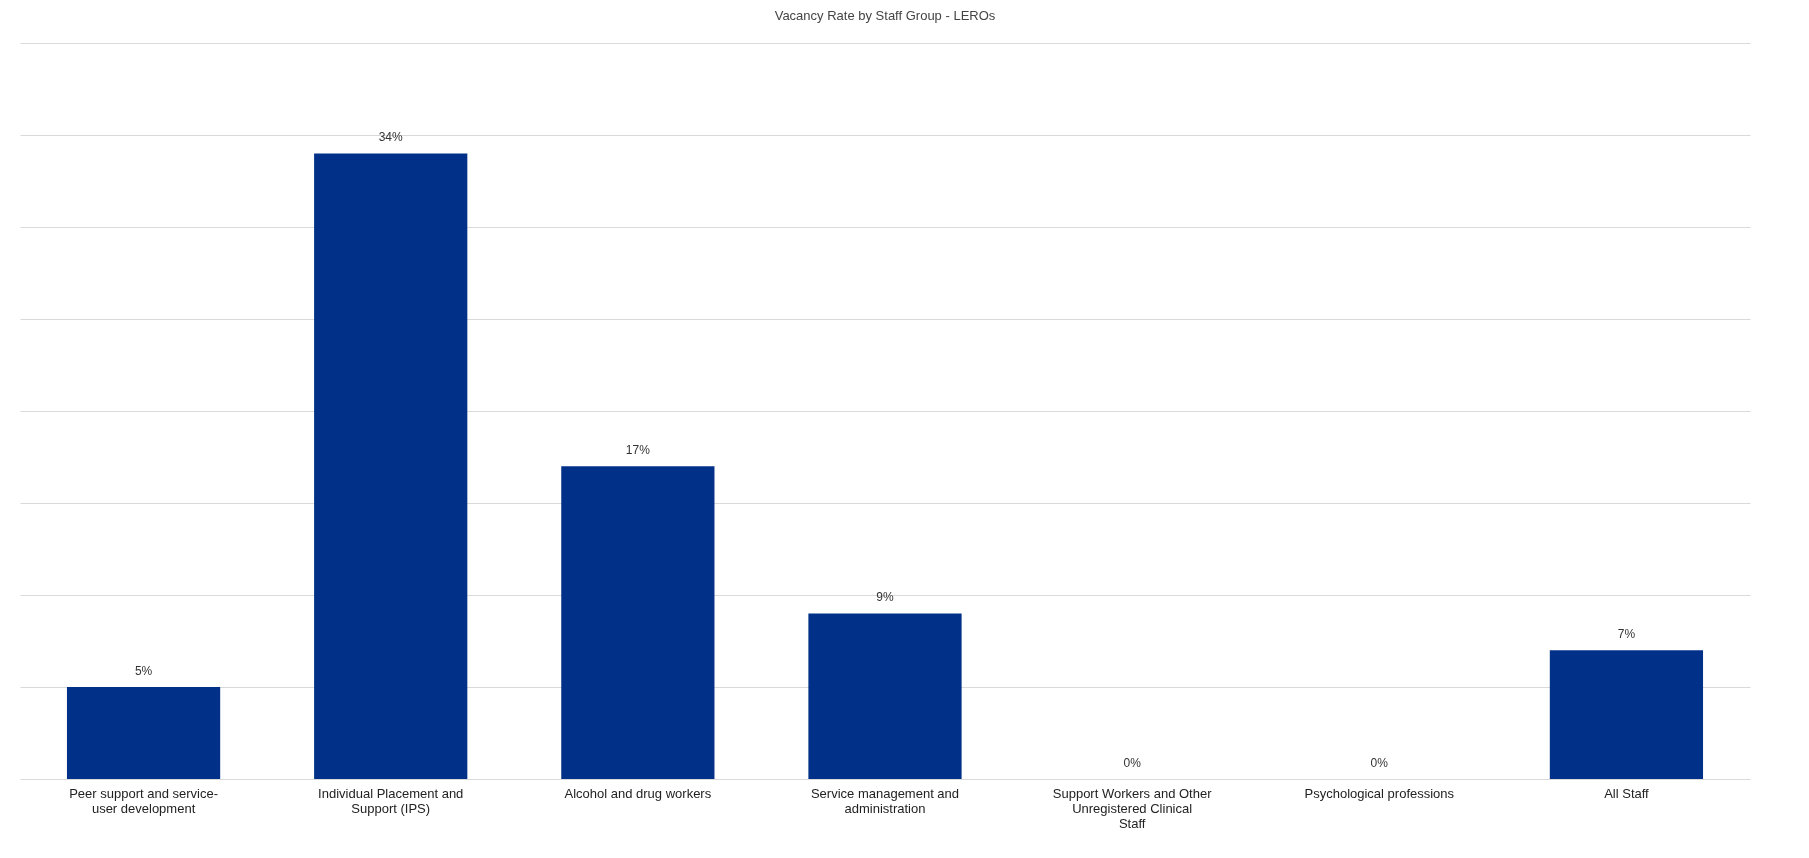 This screenshot has height=858, width=1809. I want to click on x-tick-label: Service management and administration, so click(885, 800).